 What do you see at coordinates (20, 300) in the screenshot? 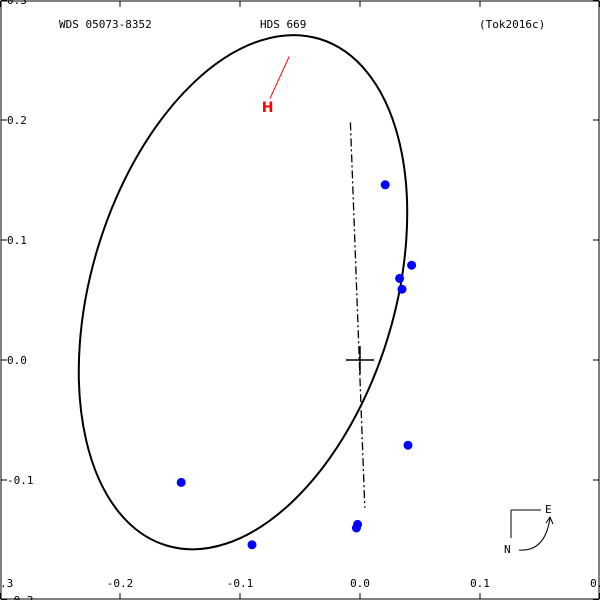
I see `y-axis-tick-labels: -0.2 -0.1 0.0 0.1 0.2 0.3` at bounding box center [20, 300].